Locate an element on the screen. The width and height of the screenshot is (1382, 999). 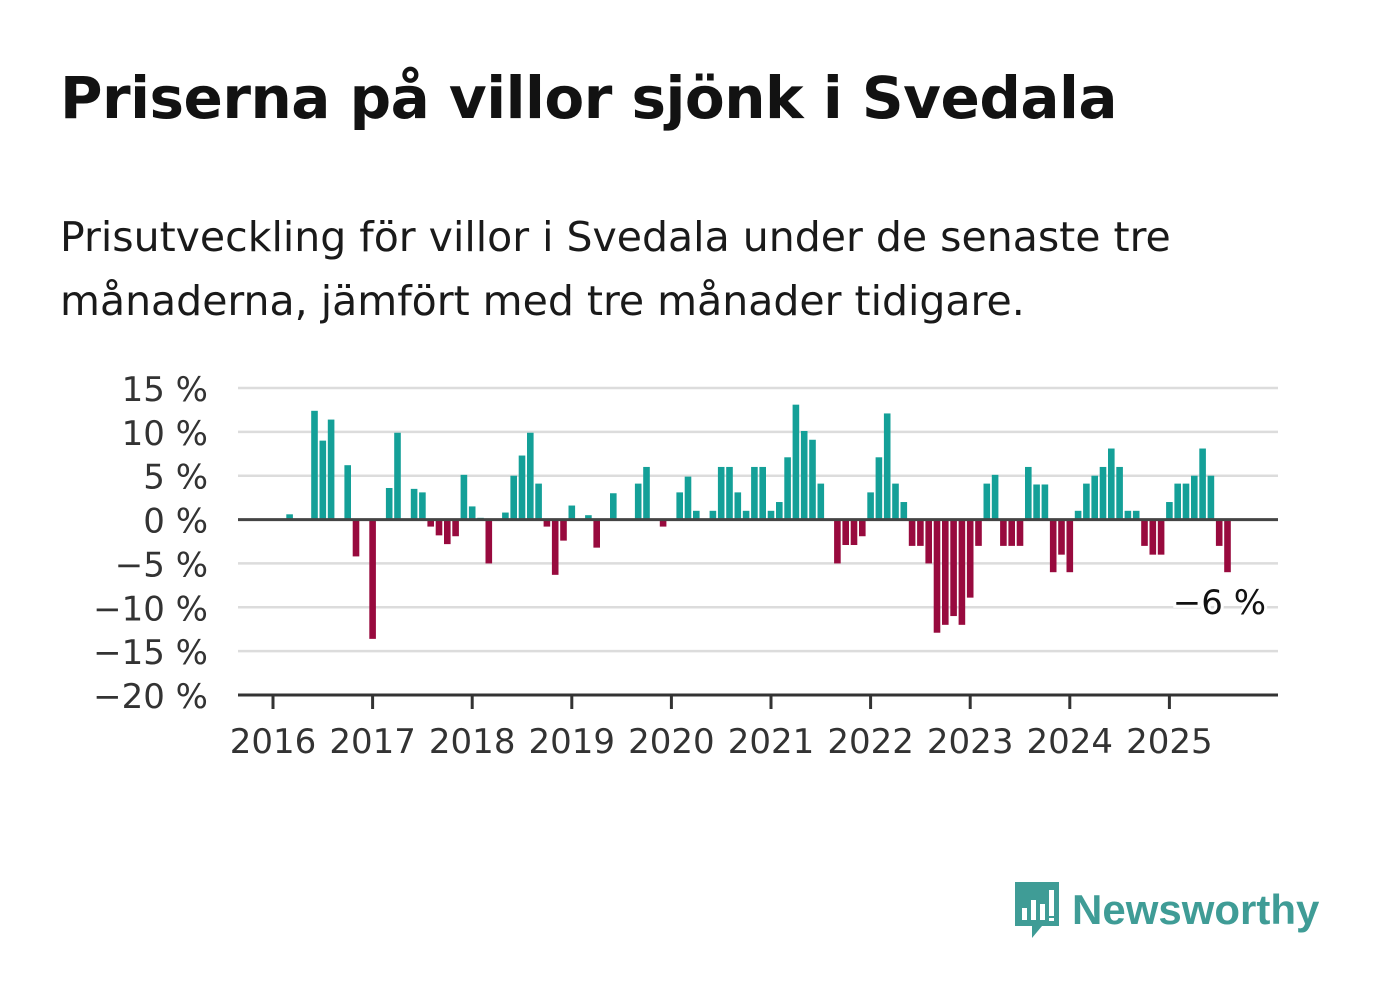
x-tick-label: 2025 is located at coordinates (1169, 742).